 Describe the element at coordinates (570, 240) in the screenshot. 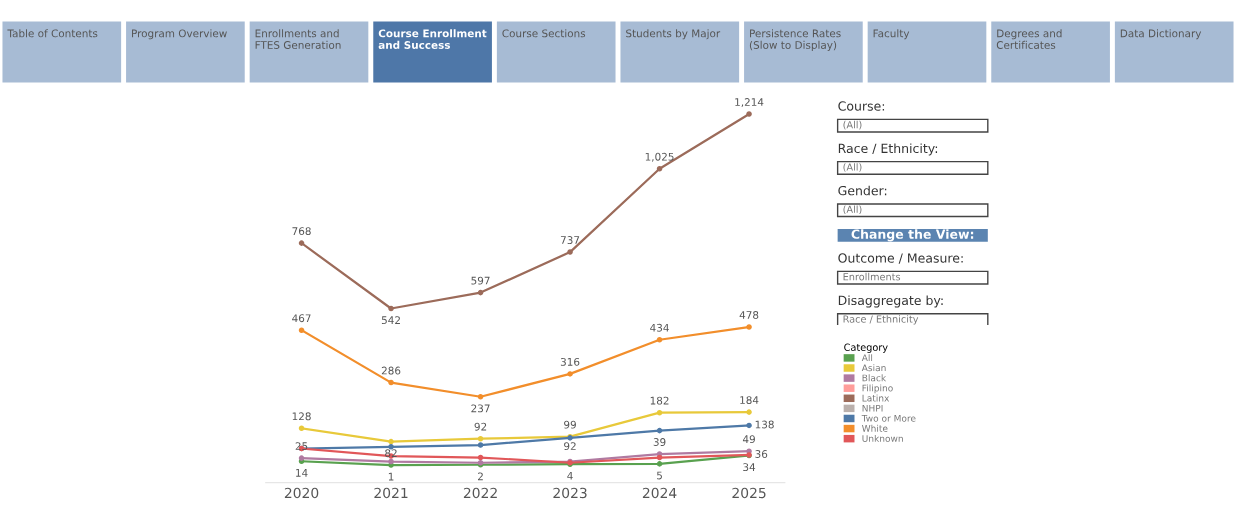

I see `data-label: 737` at that location.